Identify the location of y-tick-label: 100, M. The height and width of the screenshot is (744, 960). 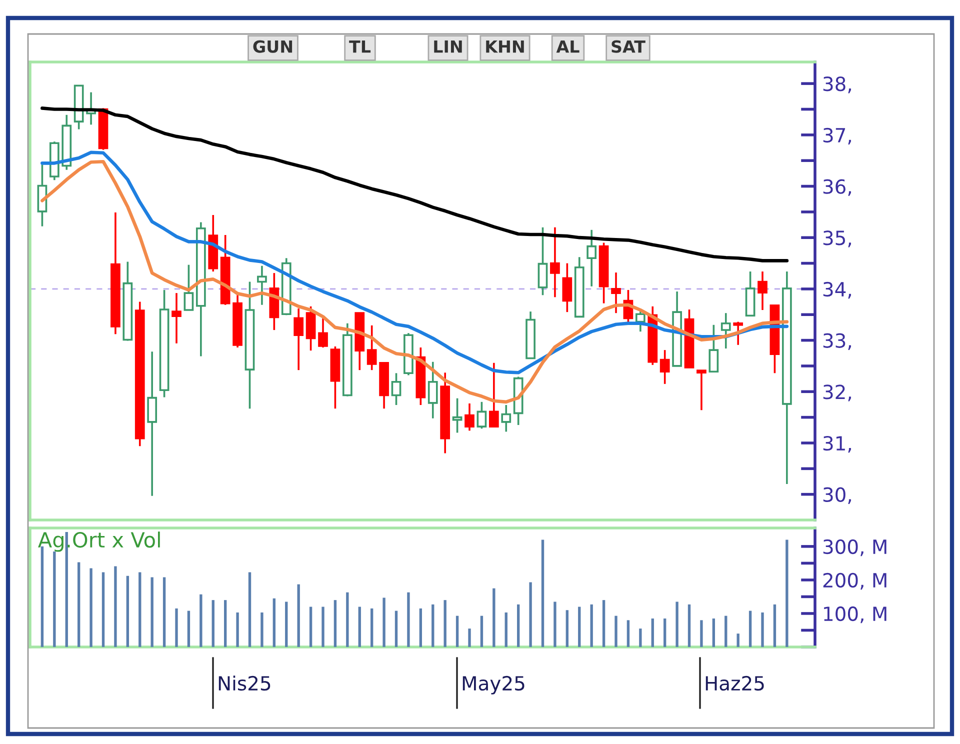
(855, 615).